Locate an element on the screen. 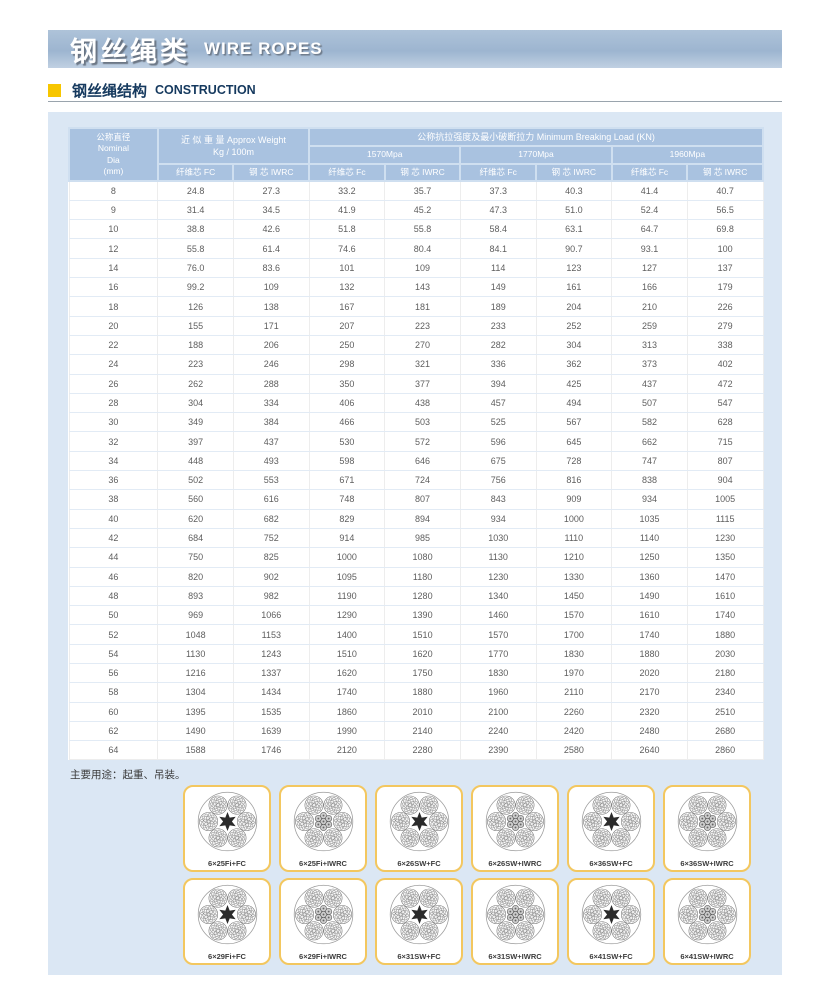 The image size is (830, 1000). cell-value: 620 is located at coordinates (195, 519).